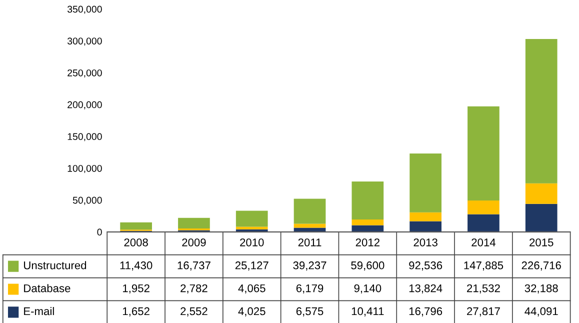  What do you see at coordinates (84, 42) in the screenshot?
I see `y-tick-label: 300,000` at bounding box center [84, 42].